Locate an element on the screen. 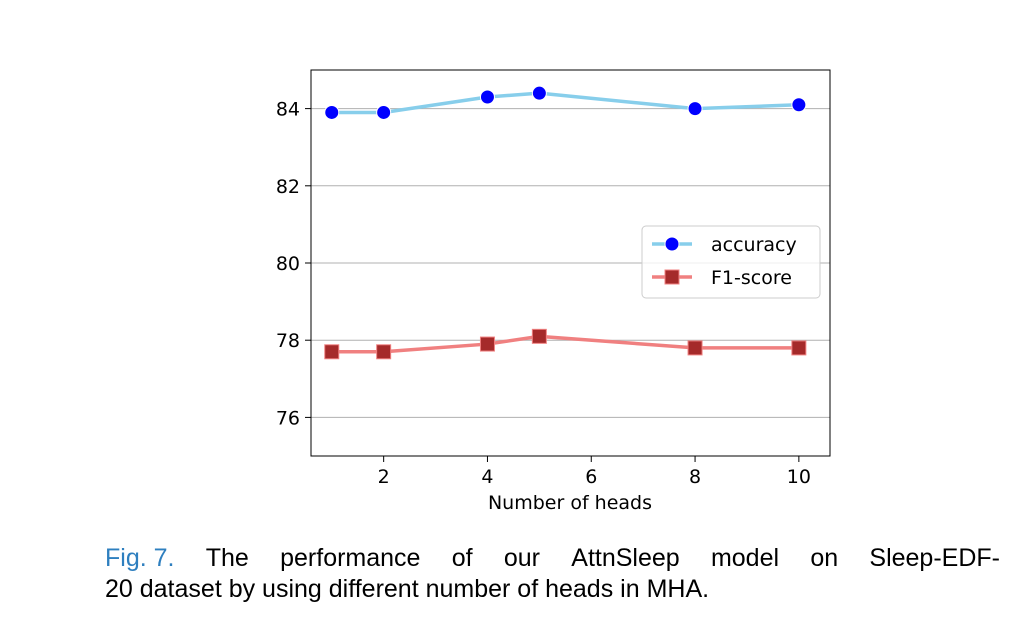  accuracy-line is located at coordinates (565, 103).